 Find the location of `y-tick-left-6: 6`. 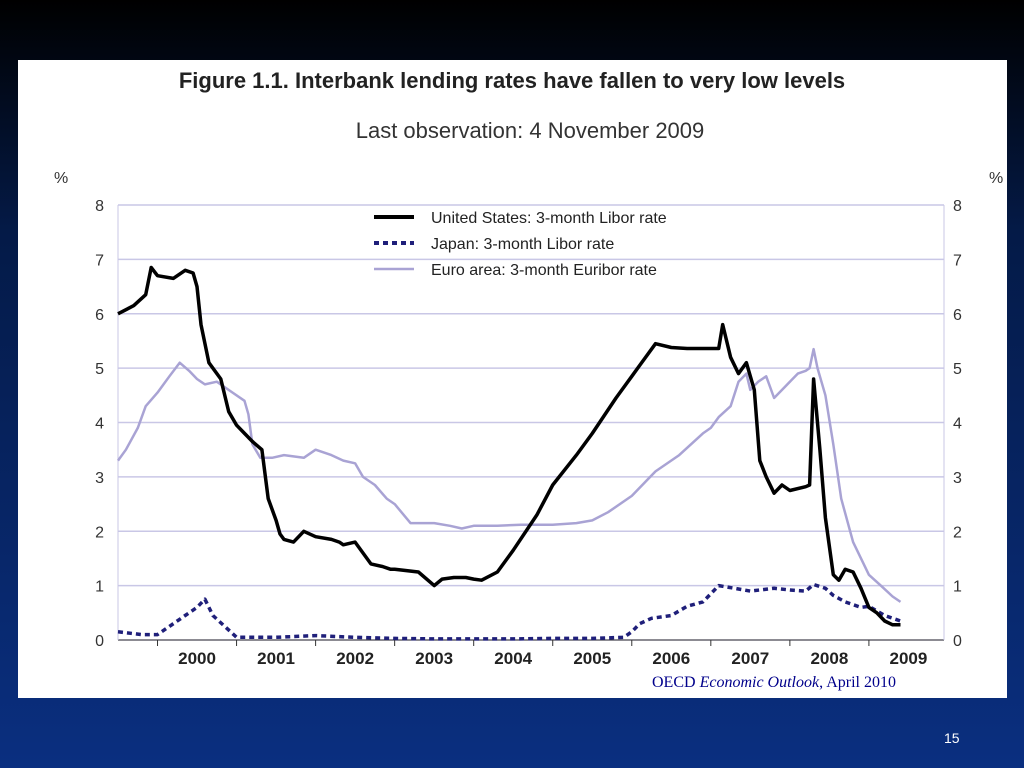

y-tick-left-6: 6 is located at coordinates (99, 315).